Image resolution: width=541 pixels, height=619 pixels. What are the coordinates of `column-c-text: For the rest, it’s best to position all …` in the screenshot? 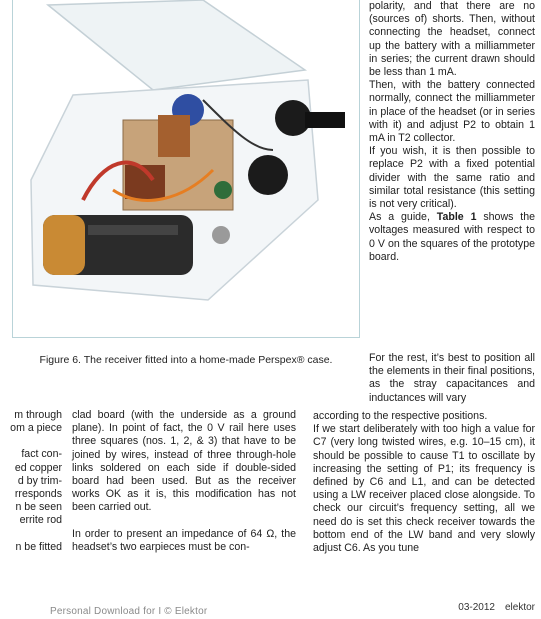 It's located at (452, 378).